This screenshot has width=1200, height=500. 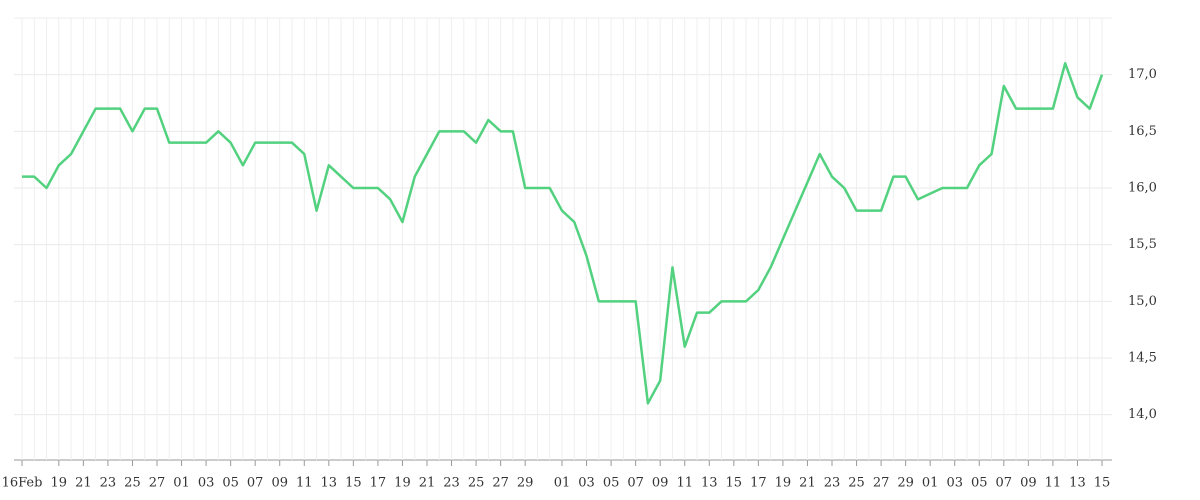 I want to click on y-tick-label: 15,0, so click(x=1142, y=301).